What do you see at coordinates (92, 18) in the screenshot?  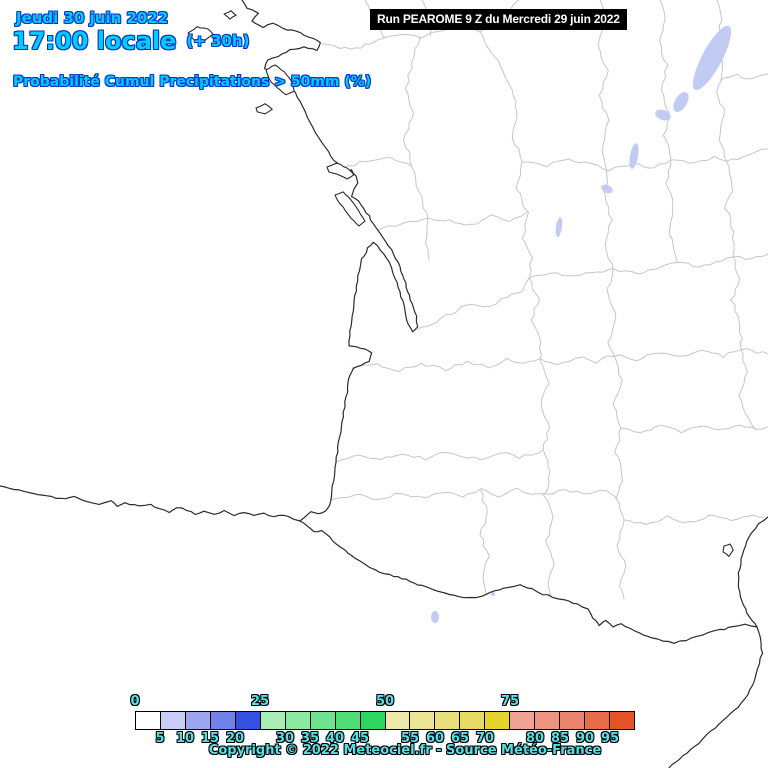 I see `forecast-date: Jeudi 30 juin 2022` at bounding box center [92, 18].